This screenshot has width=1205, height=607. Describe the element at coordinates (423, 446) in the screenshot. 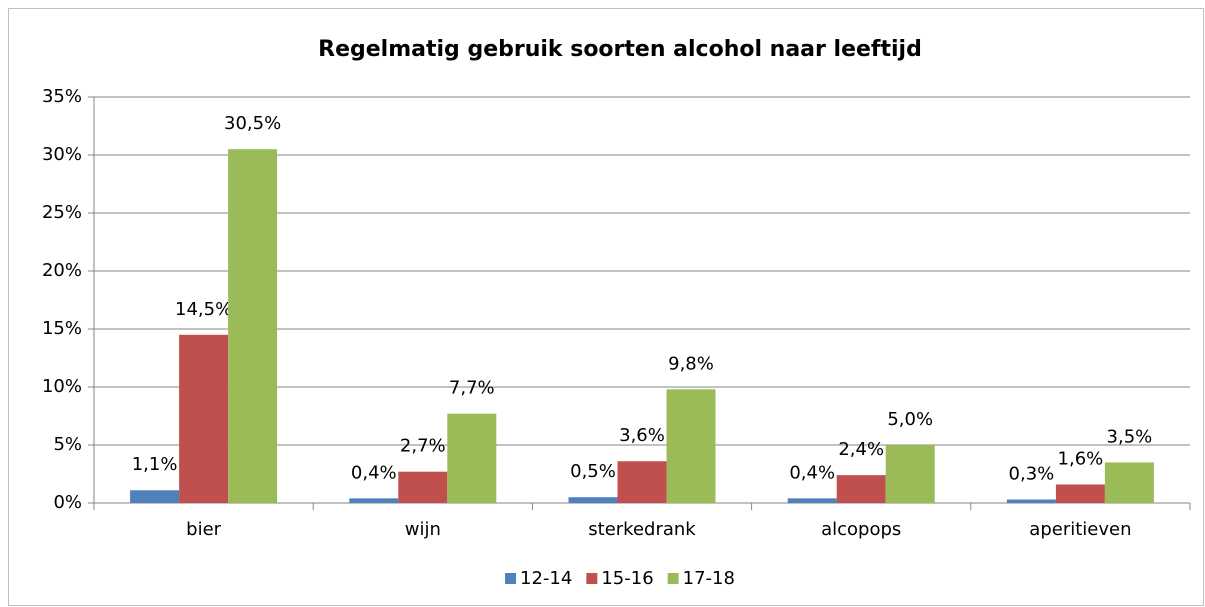

I see `data-label: 2,7%` at that location.